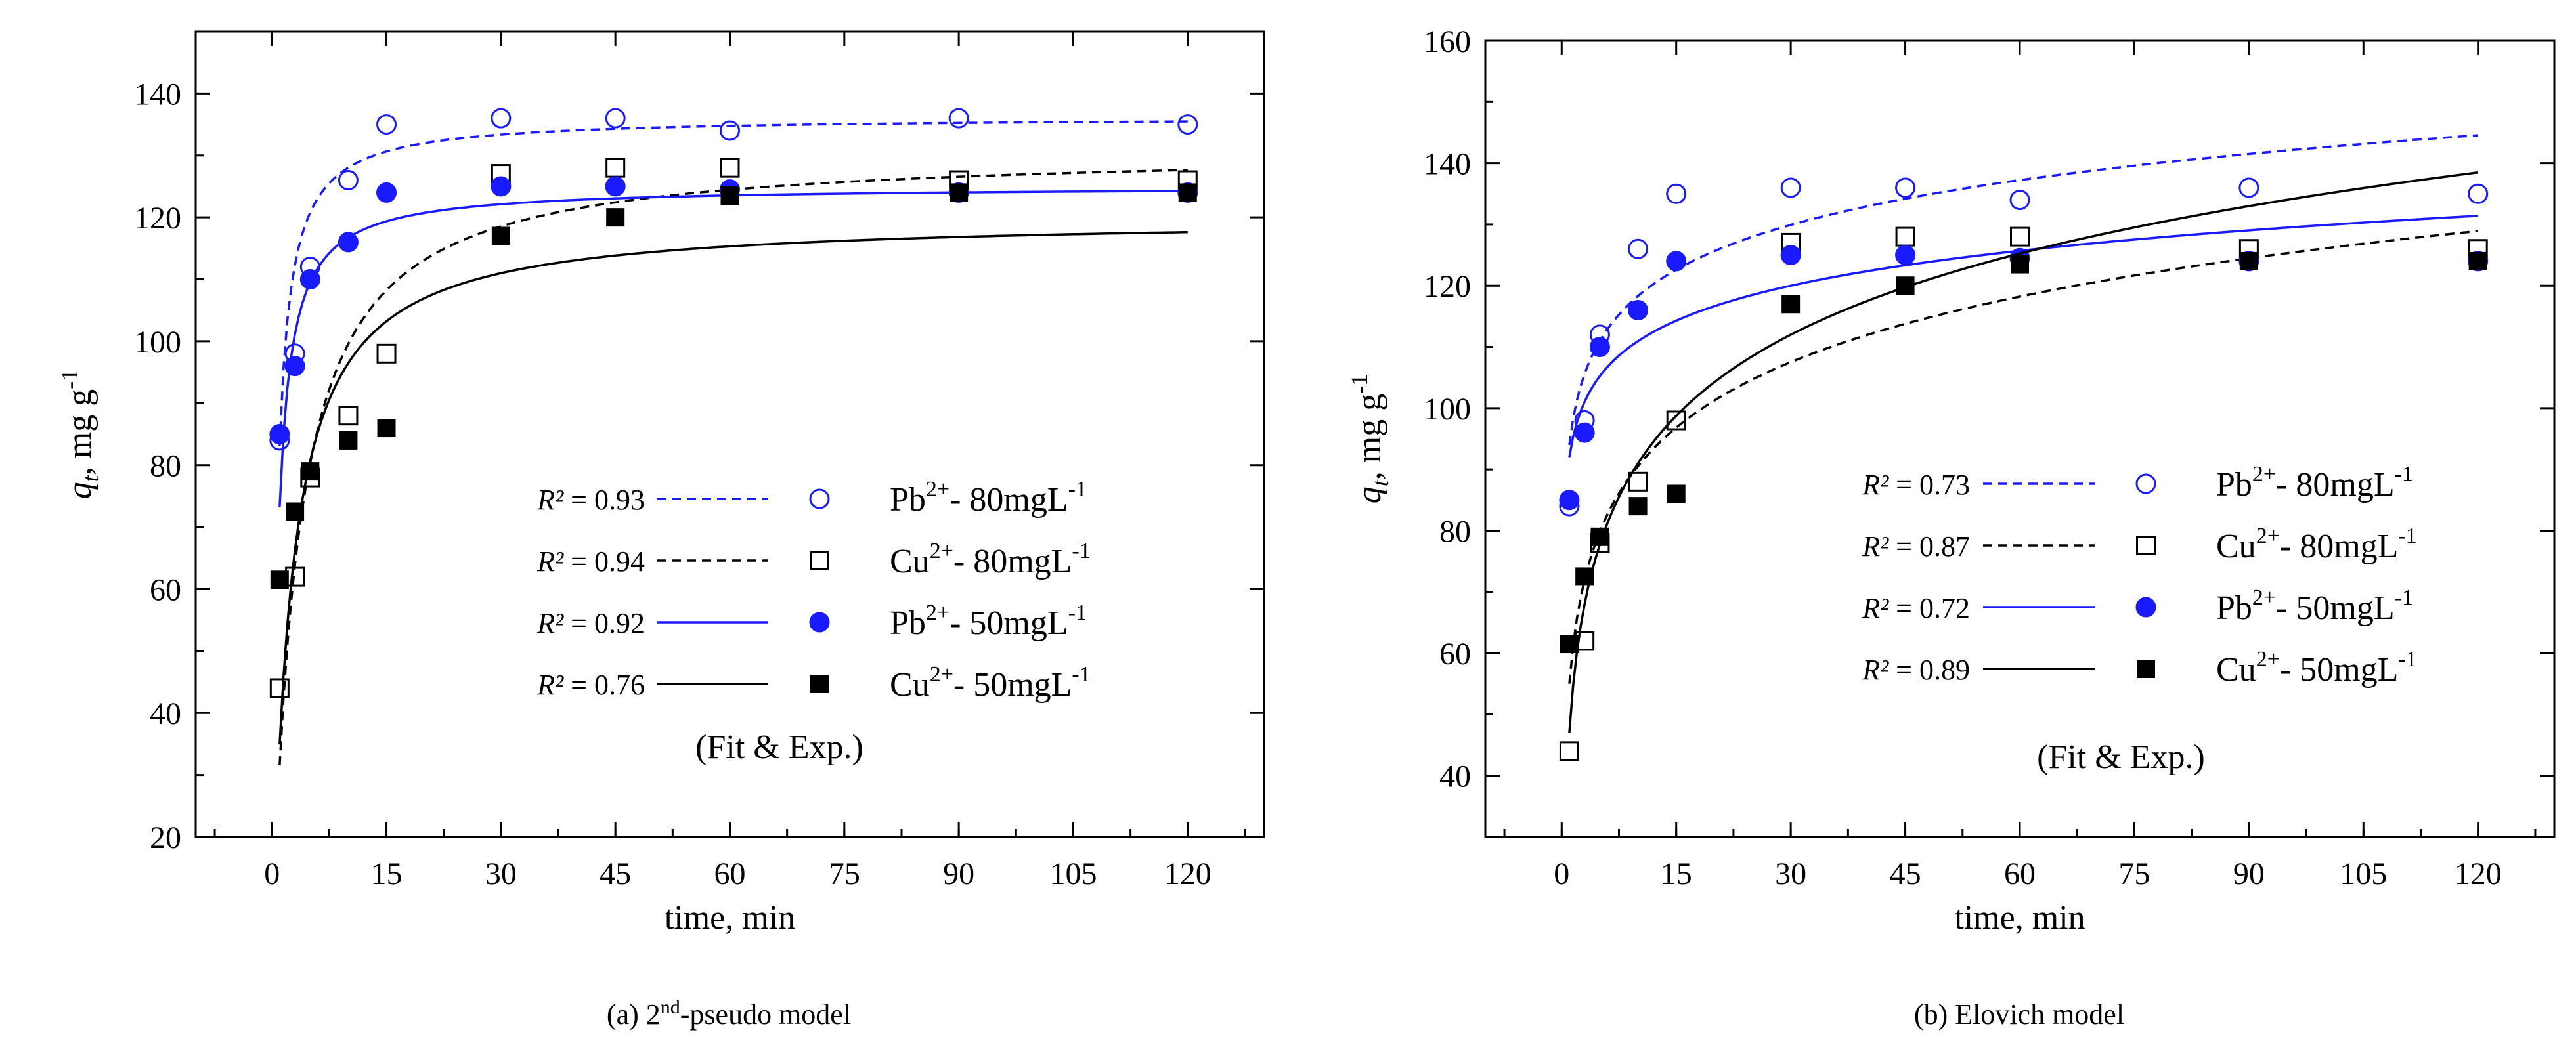  What do you see at coordinates (1370, 438) in the screenshot?
I see `y-axis-title: qt, mg g-1` at bounding box center [1370, 438].